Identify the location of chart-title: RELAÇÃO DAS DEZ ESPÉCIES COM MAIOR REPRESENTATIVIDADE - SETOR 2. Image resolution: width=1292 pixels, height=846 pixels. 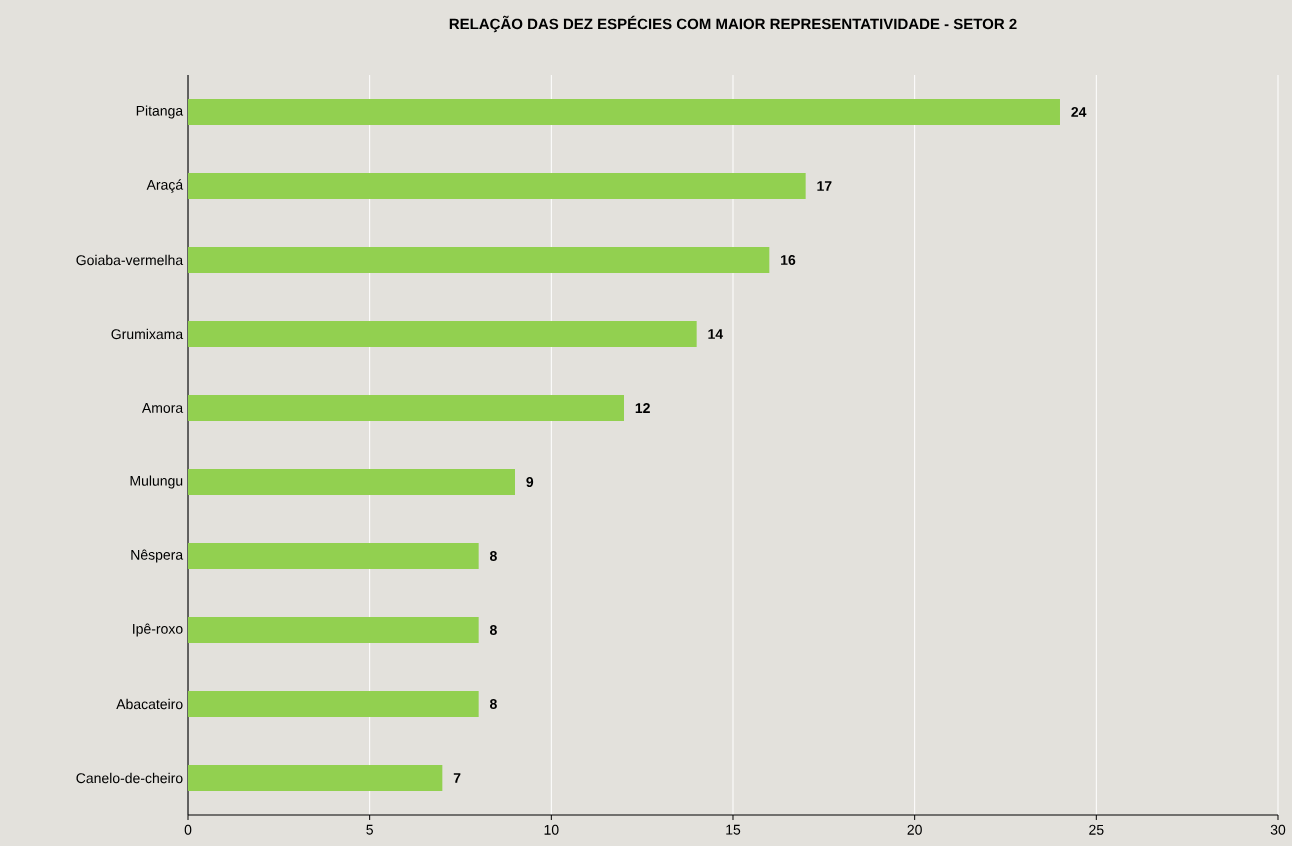
(733, 24).